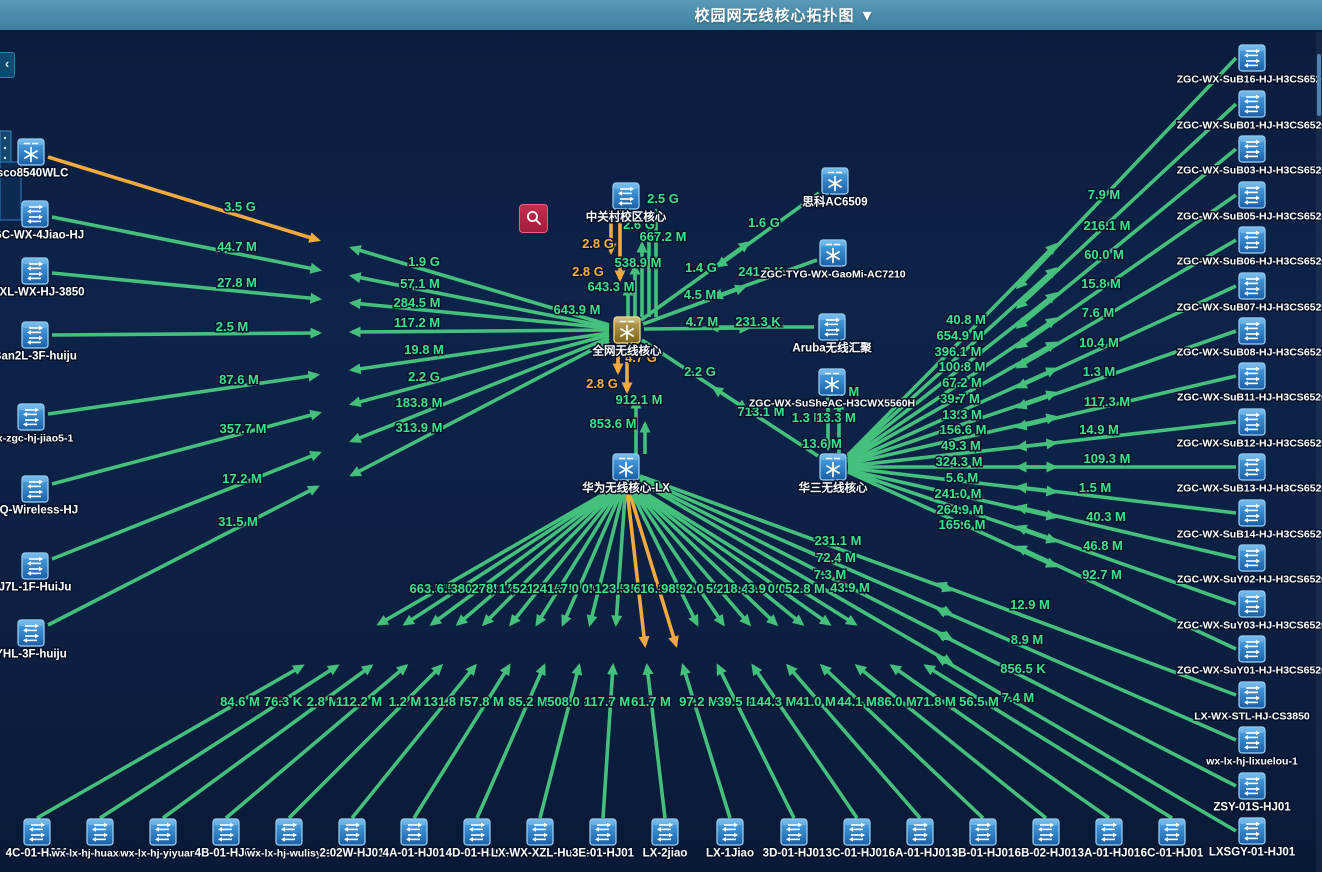 Image resolution: width=1322 pixels, height=872 pixels. What do you see at coordinates (1172, 839) in the screenshot?
I see `node-b6c-01-hj01: 6C-01-HJ01` at bounding box center [1172, 839].